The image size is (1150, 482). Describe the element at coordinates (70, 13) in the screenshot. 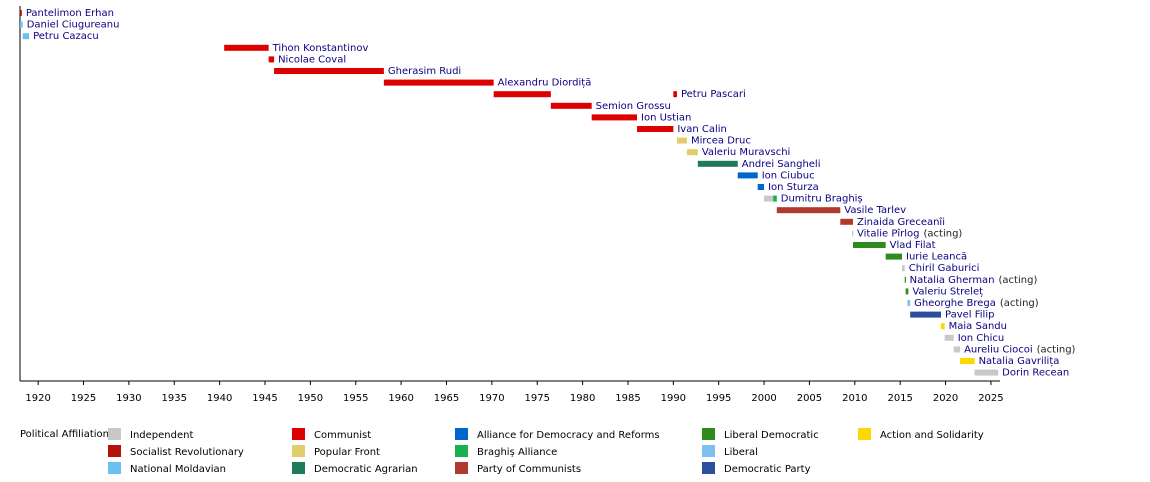

I see `pm-name-text: Pantelimon Erhan` at that location.